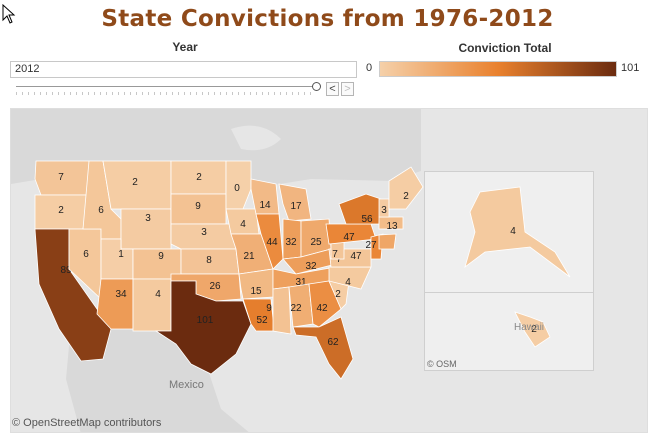 The image size is (655, 435). I want to click on state-vt, so click(384, 208).